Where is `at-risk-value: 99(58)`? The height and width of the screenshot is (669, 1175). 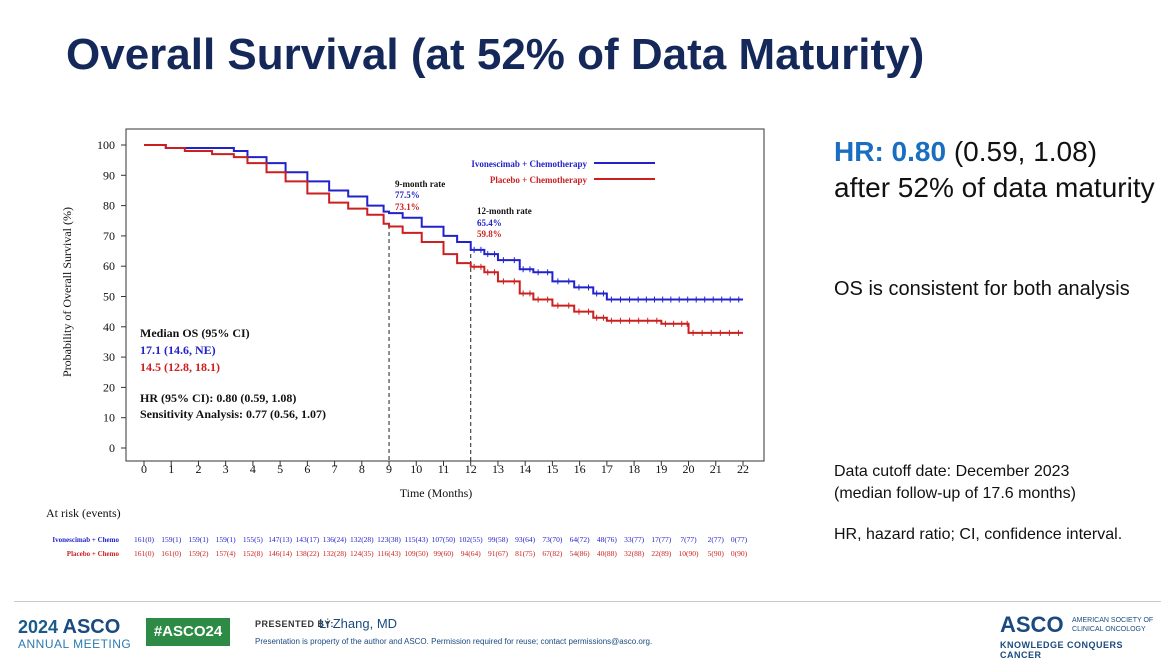
at-risk-value: 99(58) is located at coordinates (498, 539).